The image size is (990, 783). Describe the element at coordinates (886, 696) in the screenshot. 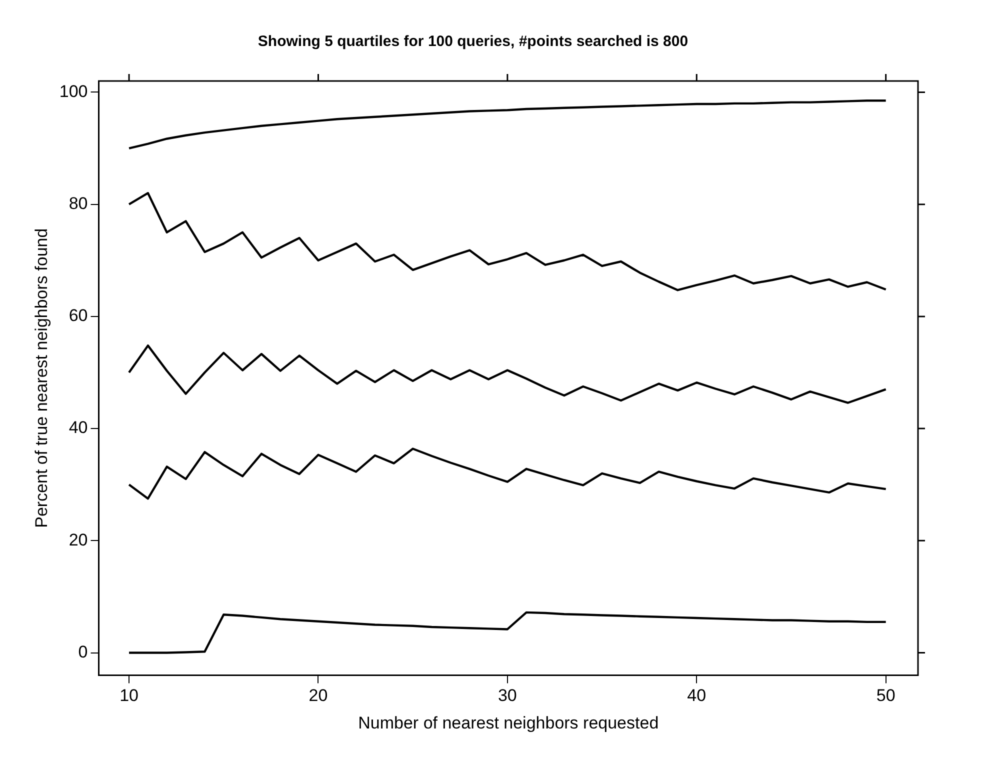

I see `x-tick-label: 50` at that location.